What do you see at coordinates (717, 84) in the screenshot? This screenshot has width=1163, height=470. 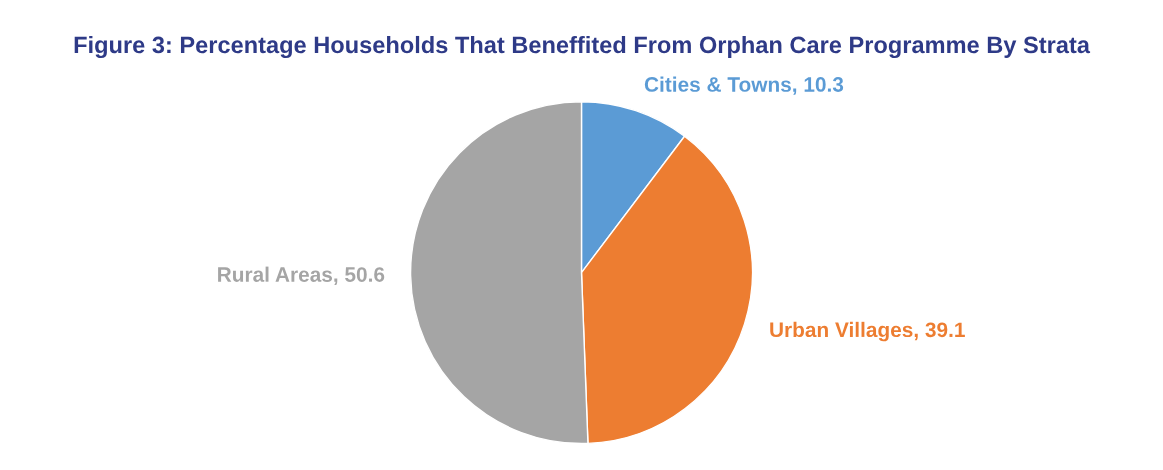 I see `slice-label: Cities & Towns` at bounding box center [717, 84].